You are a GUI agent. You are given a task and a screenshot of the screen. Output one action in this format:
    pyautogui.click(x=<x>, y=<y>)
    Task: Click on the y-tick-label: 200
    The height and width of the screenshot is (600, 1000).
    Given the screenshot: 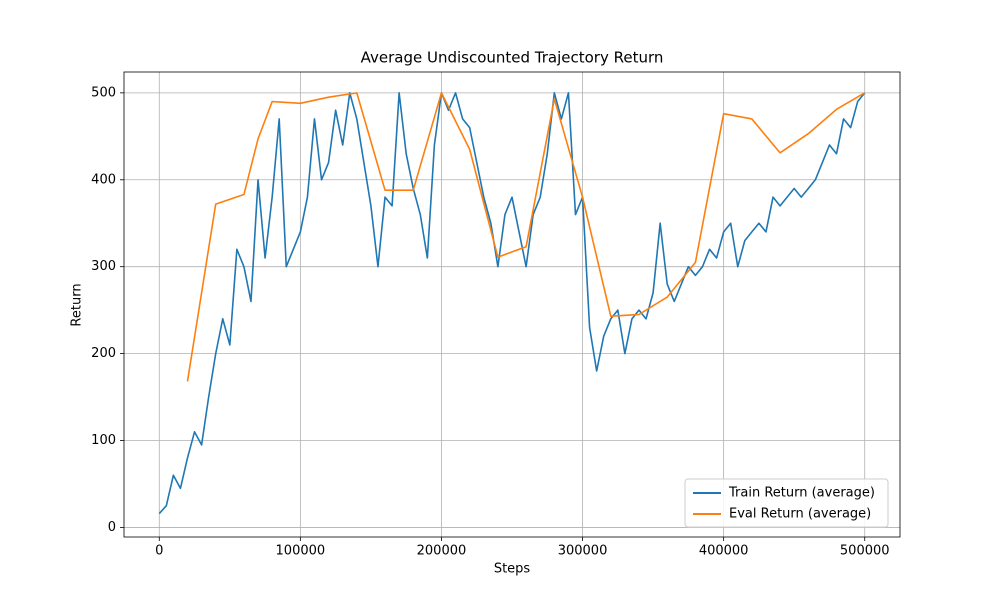 What is the action you would take?
    pyautogui.click(x=103, y=353)
    